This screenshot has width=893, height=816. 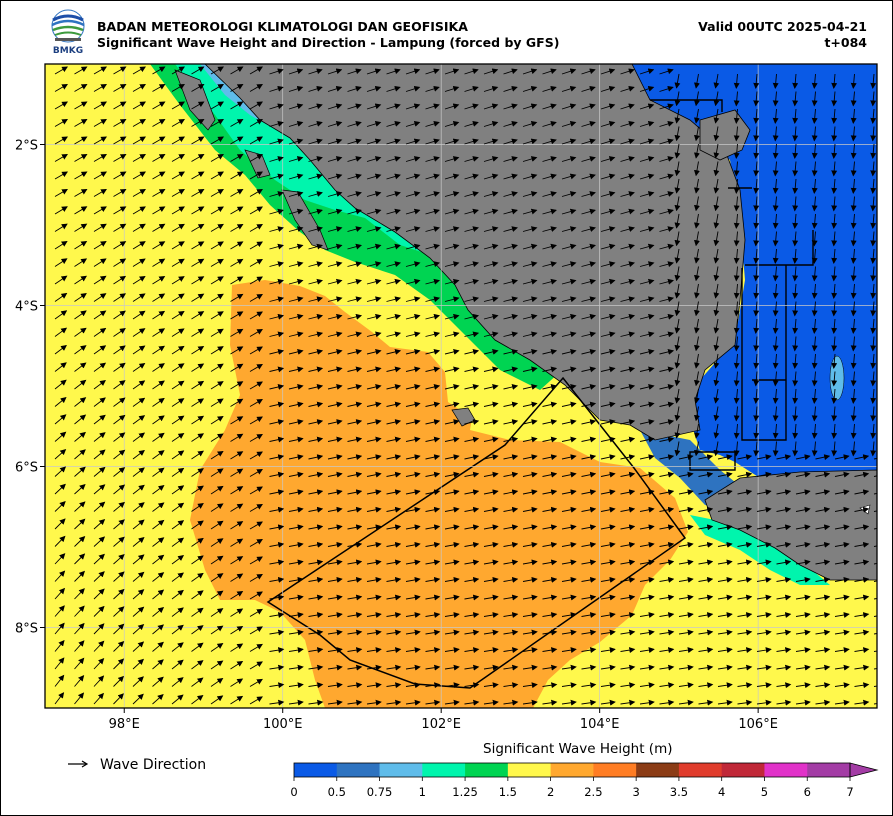 What do you see at coordinates (578, 749) in the screenshot?
I see `colorbar-title: Significant Wave Height (m)` at bounding box center [578, 749].